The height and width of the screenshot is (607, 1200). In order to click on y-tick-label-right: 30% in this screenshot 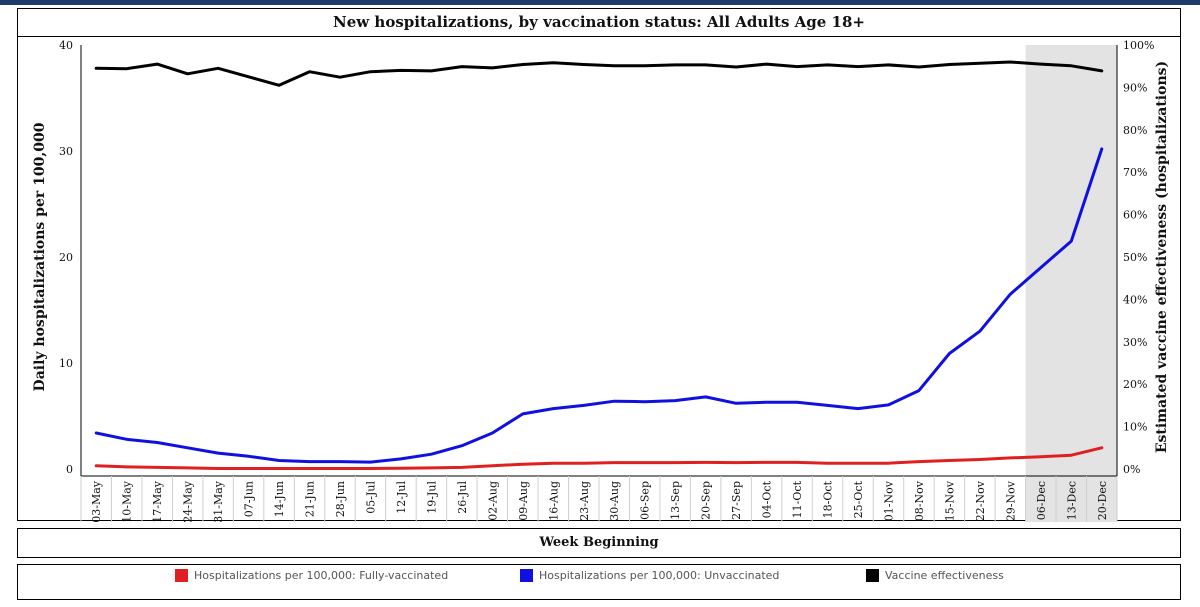, I will do `click(1135, 342)`.